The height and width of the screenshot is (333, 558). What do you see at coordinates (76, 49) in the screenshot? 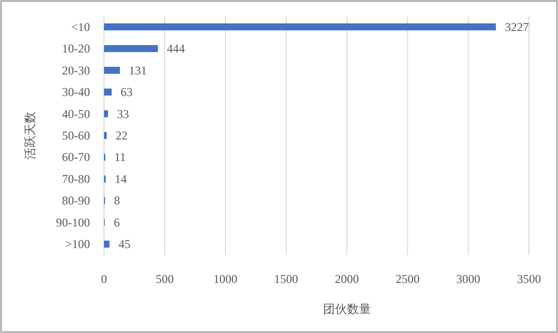
I see `y-tick-label: 10-20` at bounding box center [76, 49].